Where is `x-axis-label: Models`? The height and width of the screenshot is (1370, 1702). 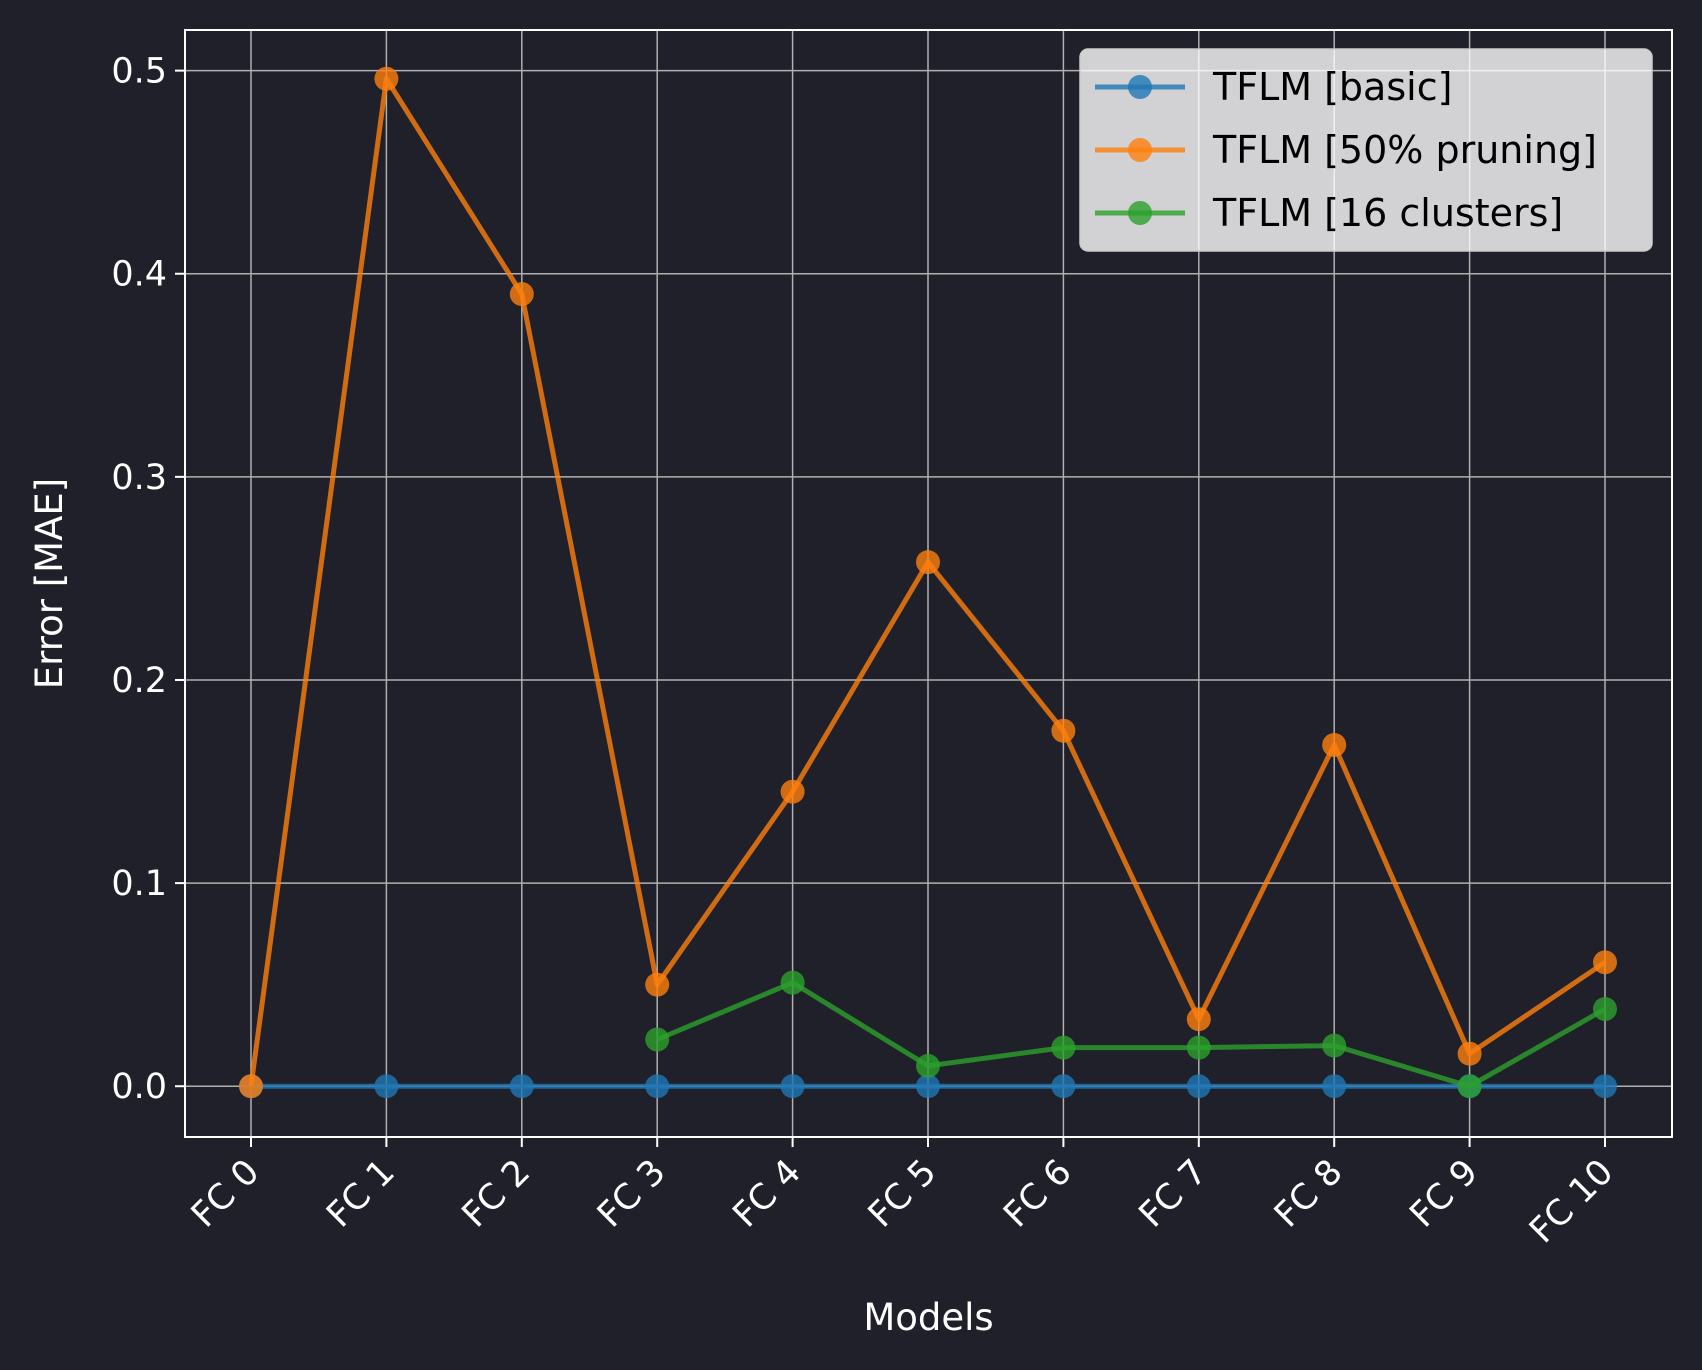
x-axis-label: Models is located at coordinates (928, 1317).